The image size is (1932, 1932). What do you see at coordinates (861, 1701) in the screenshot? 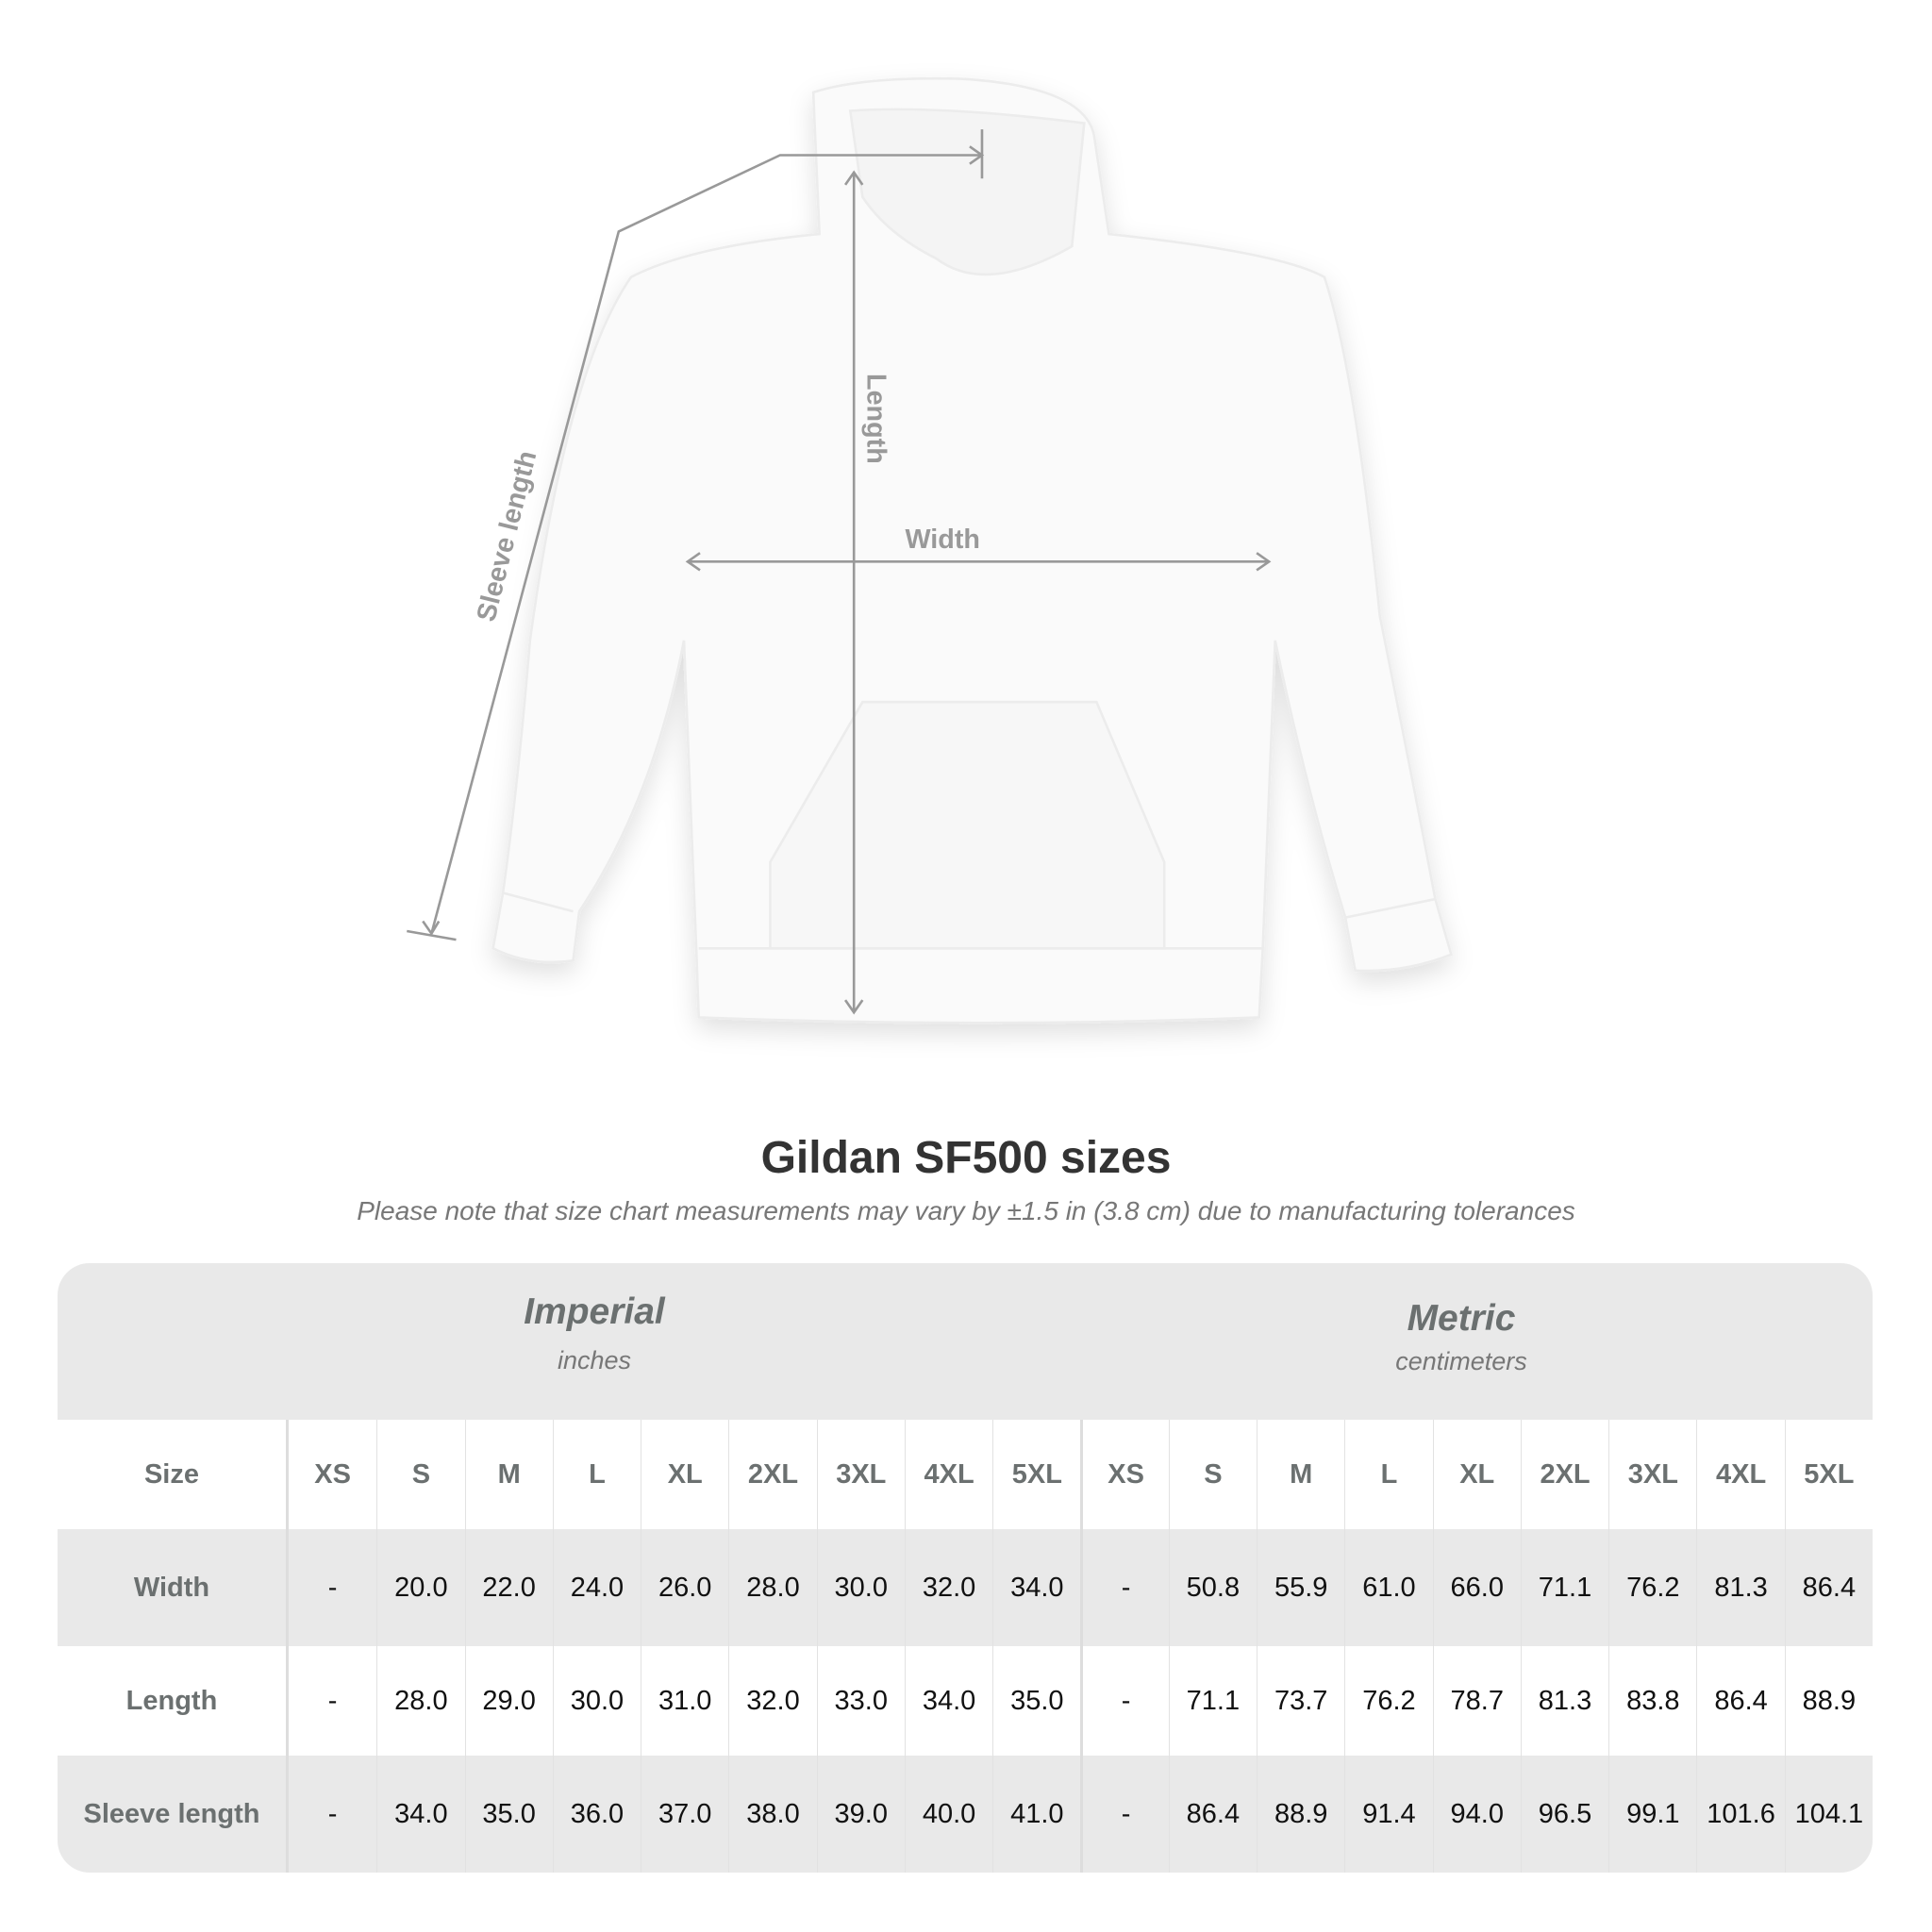
I see `imperial-value-cell: 33.0` at bounding box center [861, 1701].